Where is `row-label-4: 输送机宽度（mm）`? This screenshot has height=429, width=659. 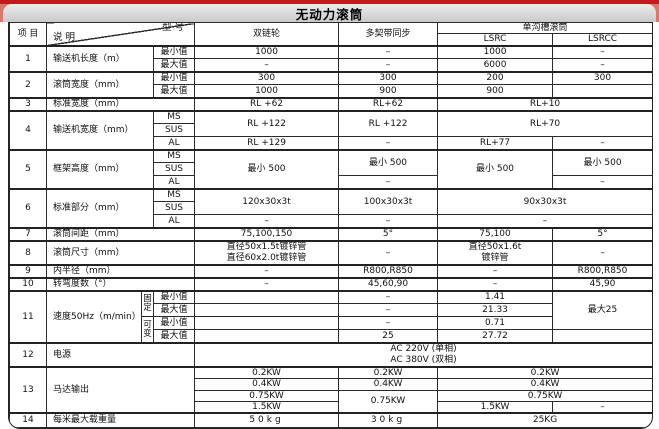 row-label-4: 输送机宽度（mm） is located at coordinates (100, 130).